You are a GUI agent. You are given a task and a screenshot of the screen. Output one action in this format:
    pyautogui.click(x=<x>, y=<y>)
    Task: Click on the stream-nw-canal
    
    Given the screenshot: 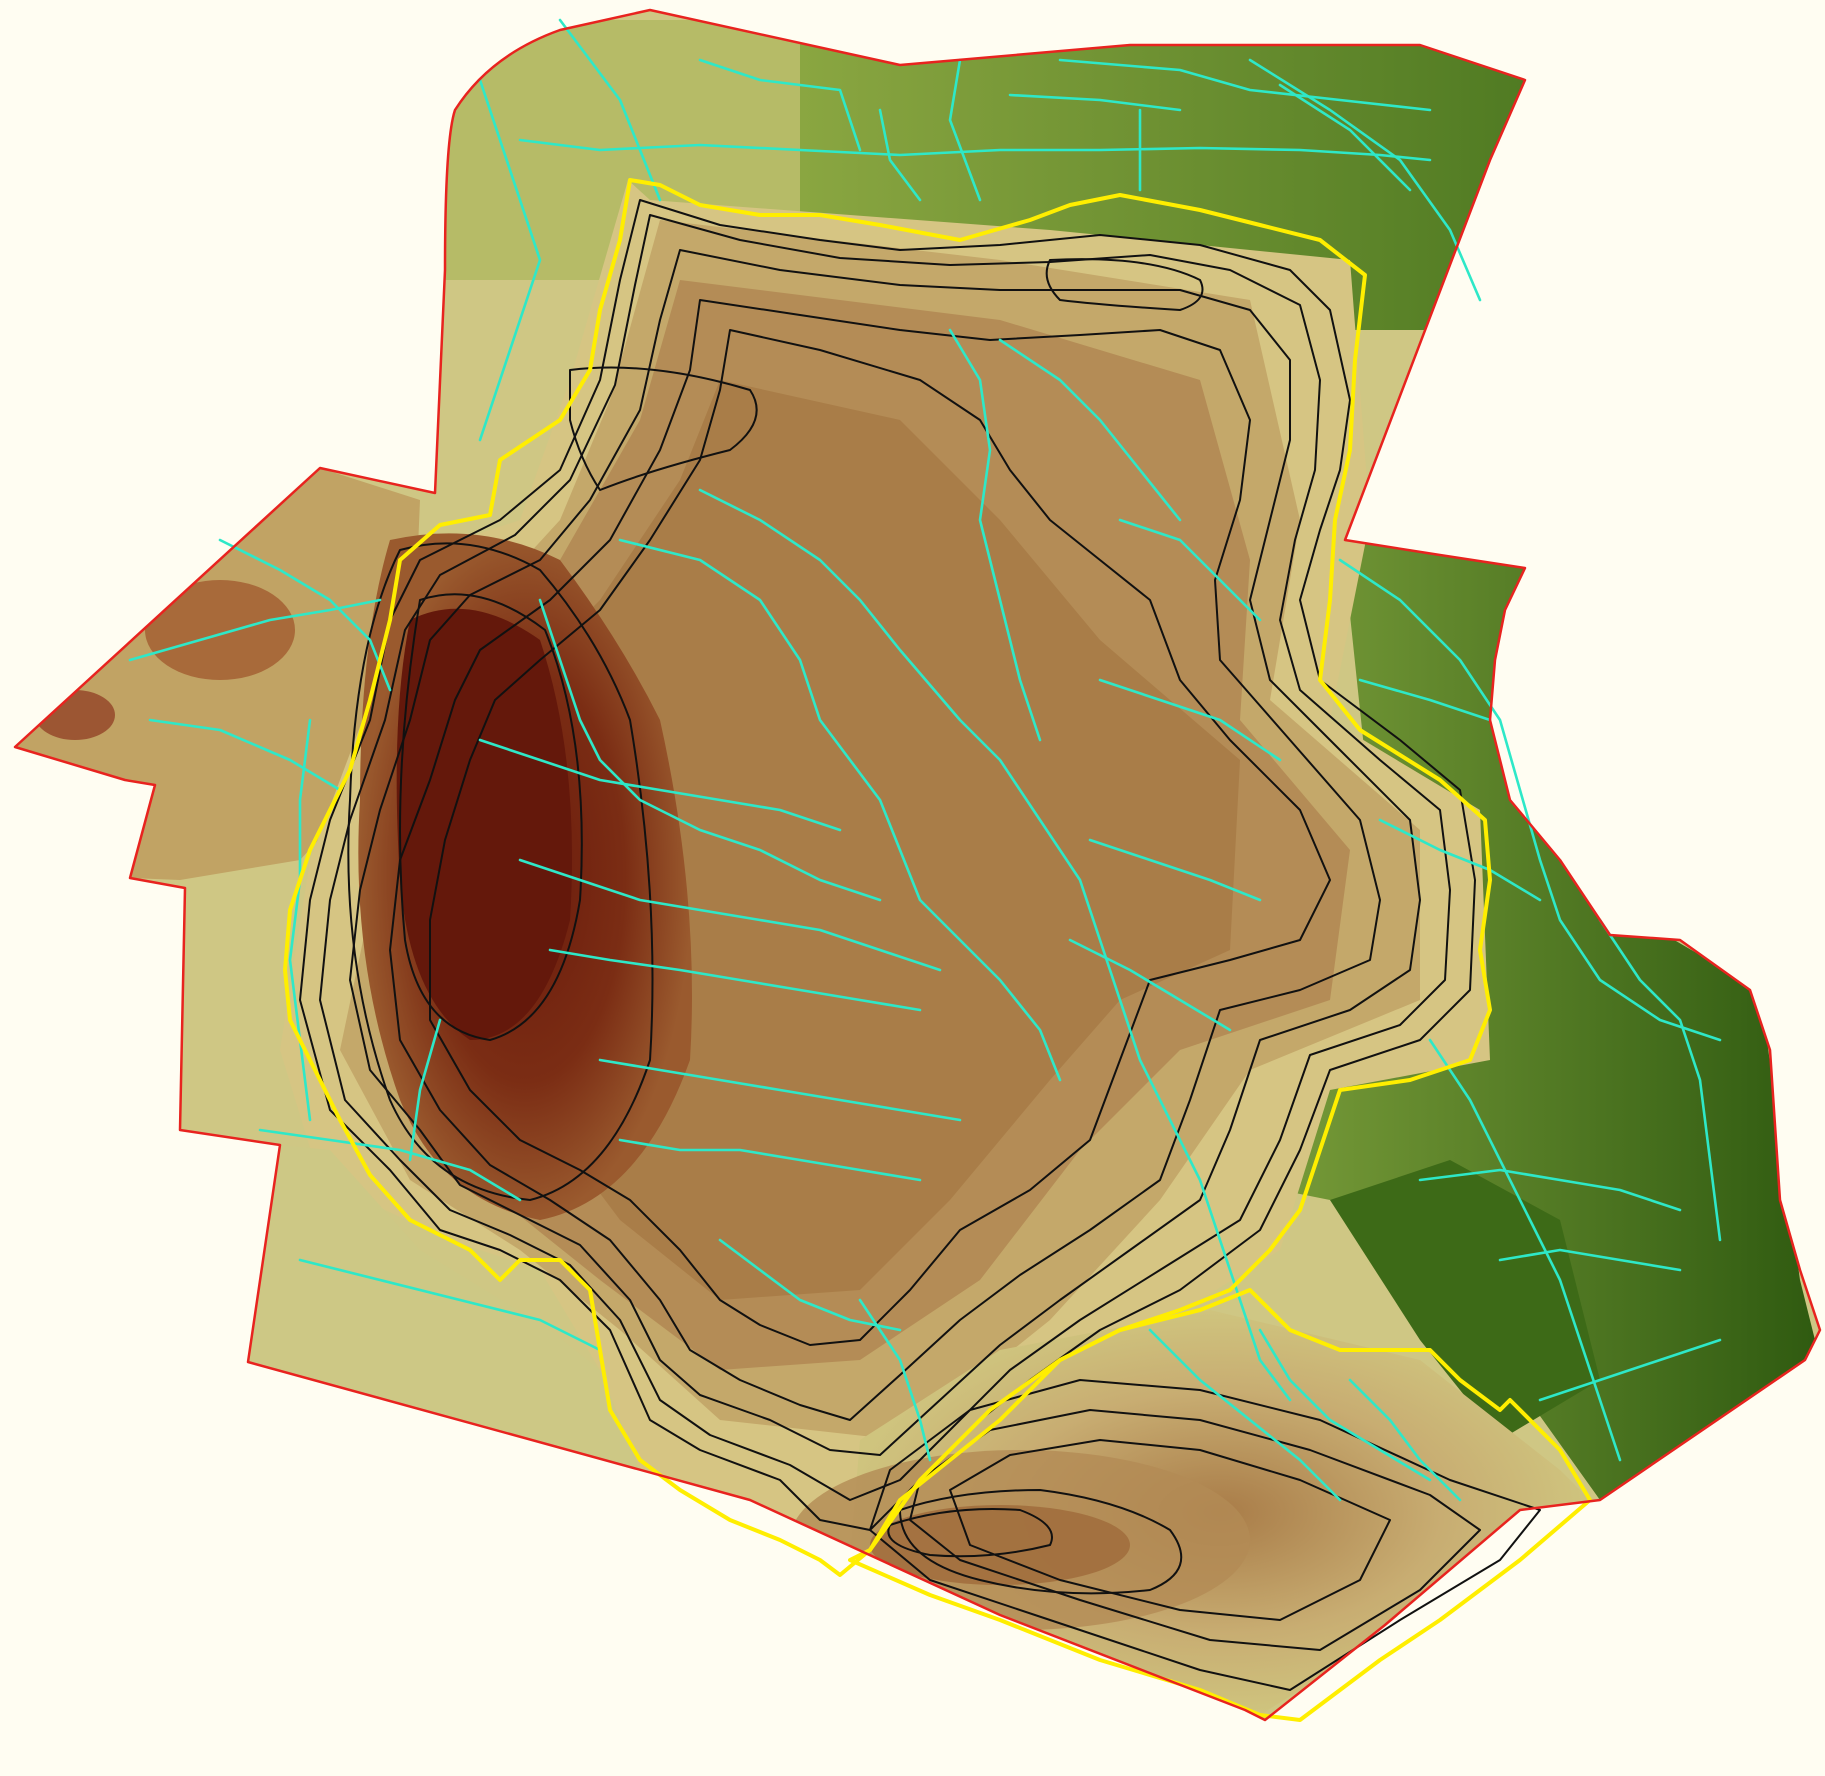 What is the action you would take?
    pyautogui.click(x=510, y=260)
    